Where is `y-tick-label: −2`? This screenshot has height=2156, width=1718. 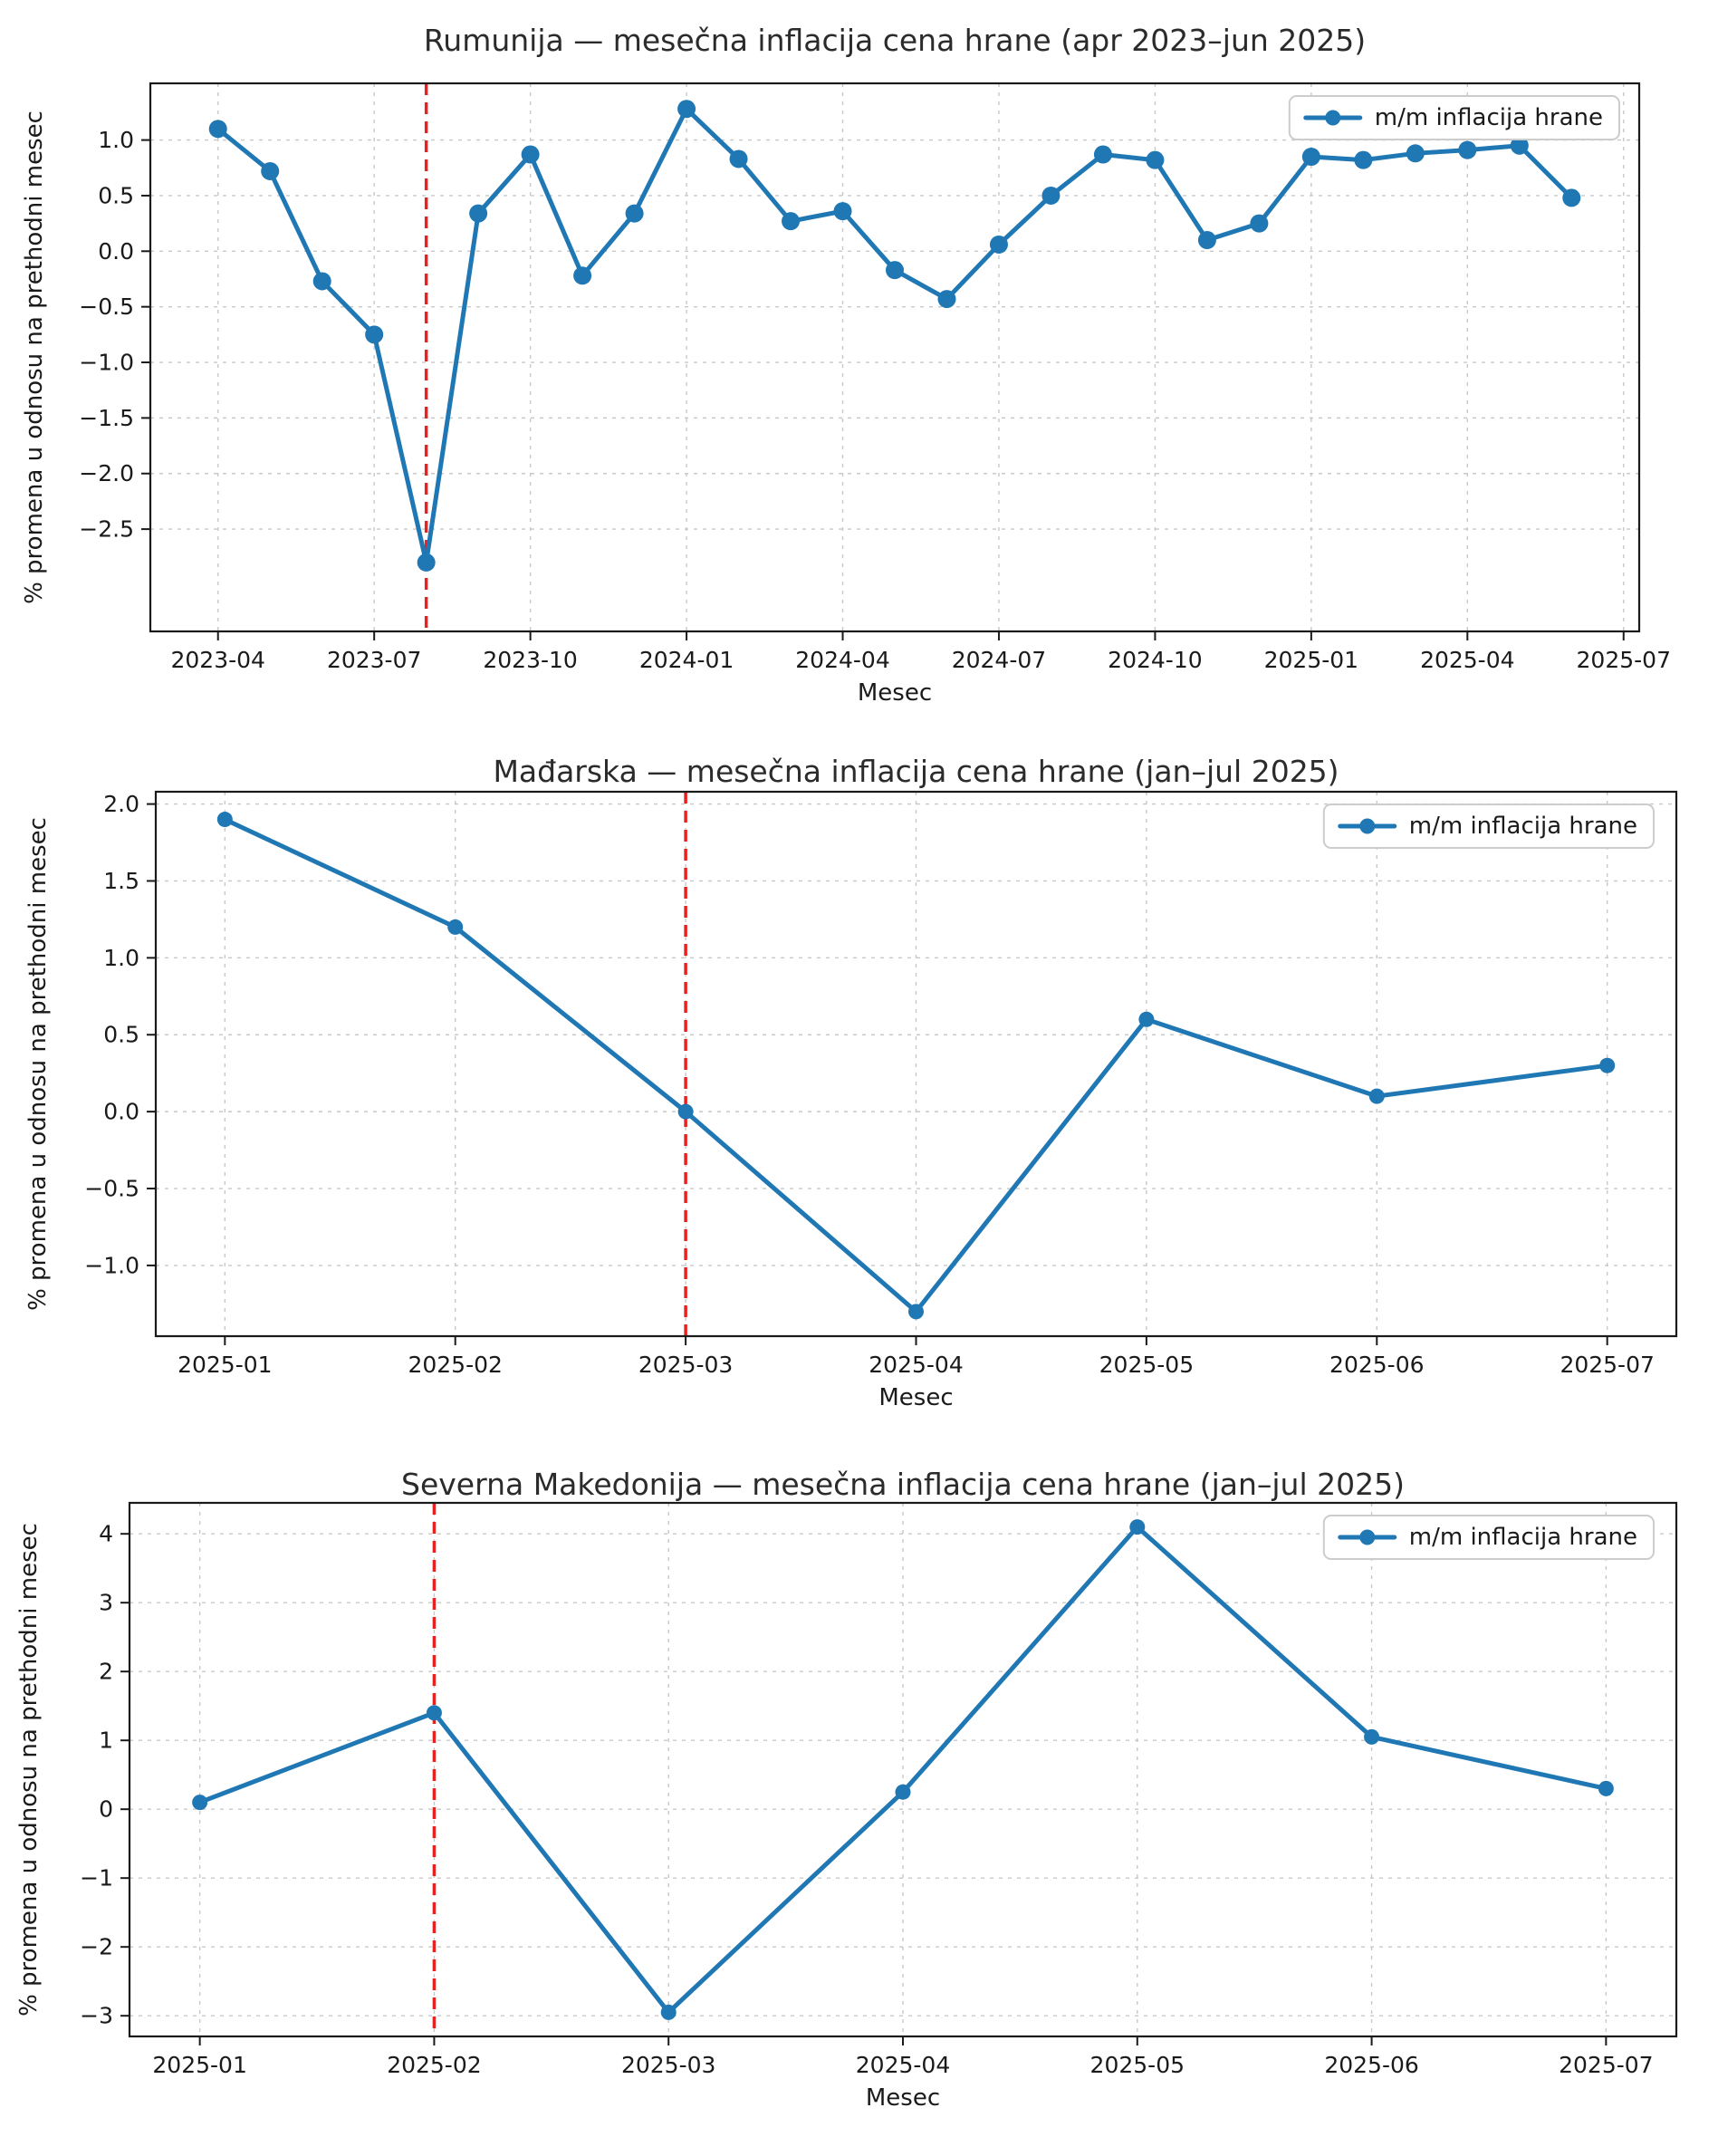
y-tick-label: −2 is located at coordinates (96, 1947).